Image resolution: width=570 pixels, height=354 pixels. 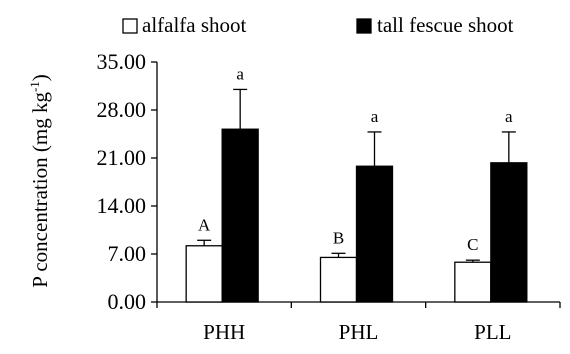 What do you see at coordinates (122, 61) in the screenshot?
I see `y-tick-label: 35.00` at bounding box center [122, 61].